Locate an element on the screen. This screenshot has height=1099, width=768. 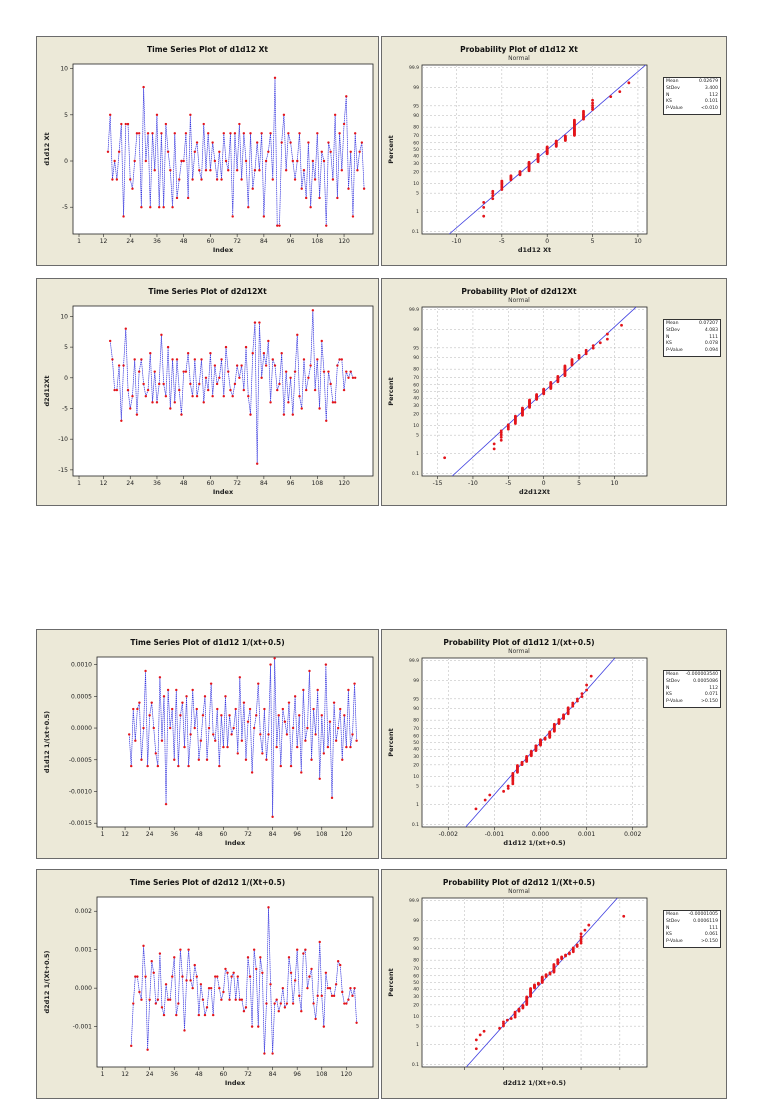
stat-value: 0.094 is located at coordinates (711, 351).